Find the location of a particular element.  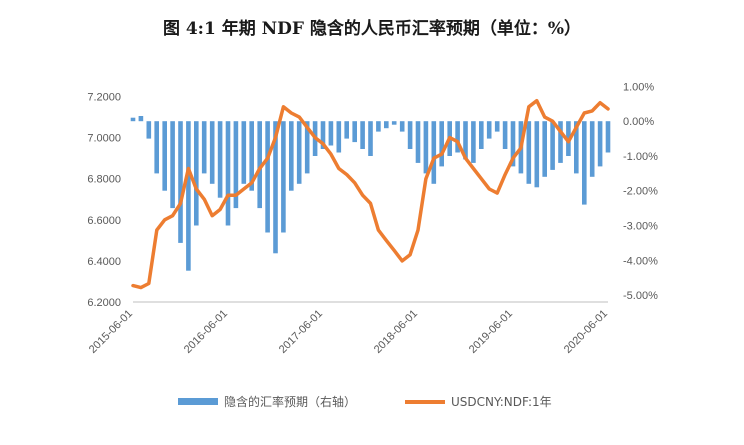

x-tick-label: 2016-06-01 is located at coordinates (206, 332).